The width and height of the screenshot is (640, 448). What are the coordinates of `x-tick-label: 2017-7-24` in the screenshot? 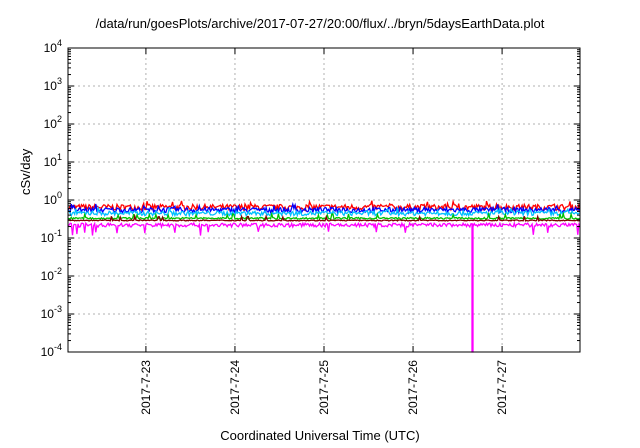 It's located at (235, 387).